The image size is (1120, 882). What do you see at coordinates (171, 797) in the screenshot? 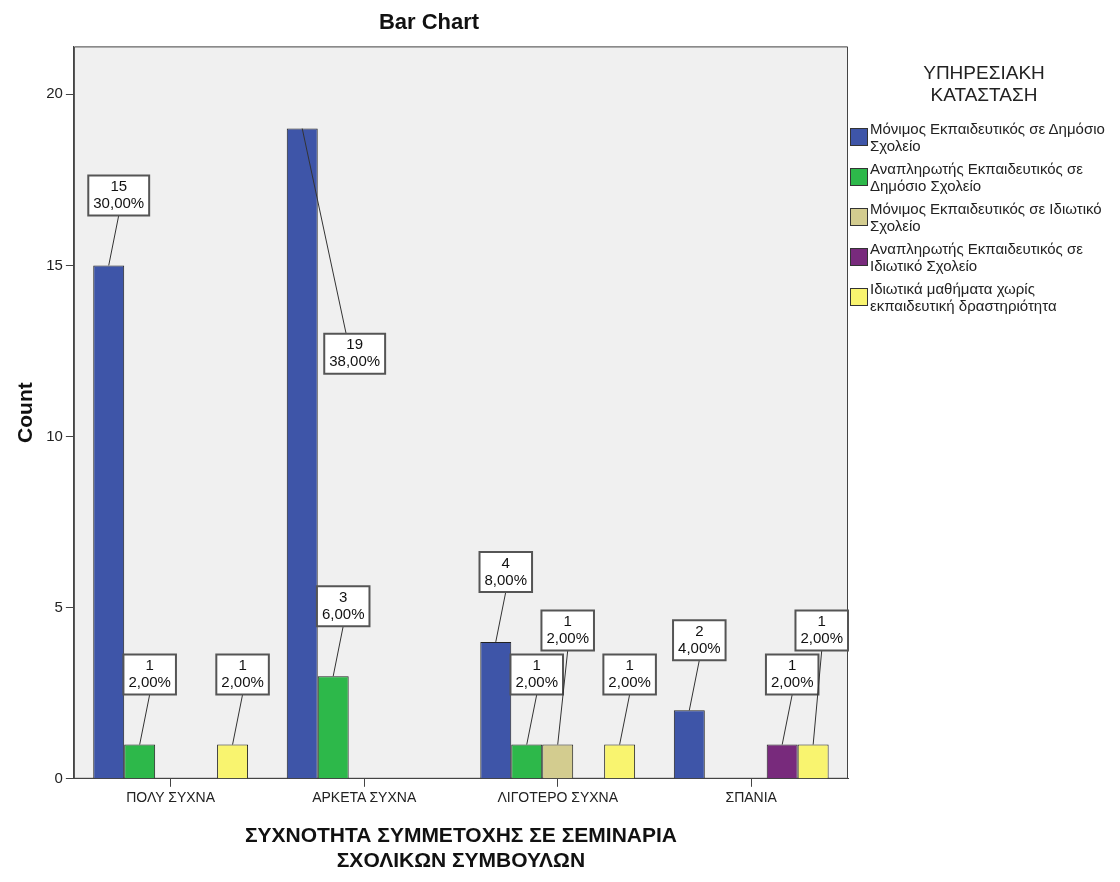
I see `x-tick-label: ΠΟΛΥ ΣΥΧΝΑ` at bounding box center [171, 797].